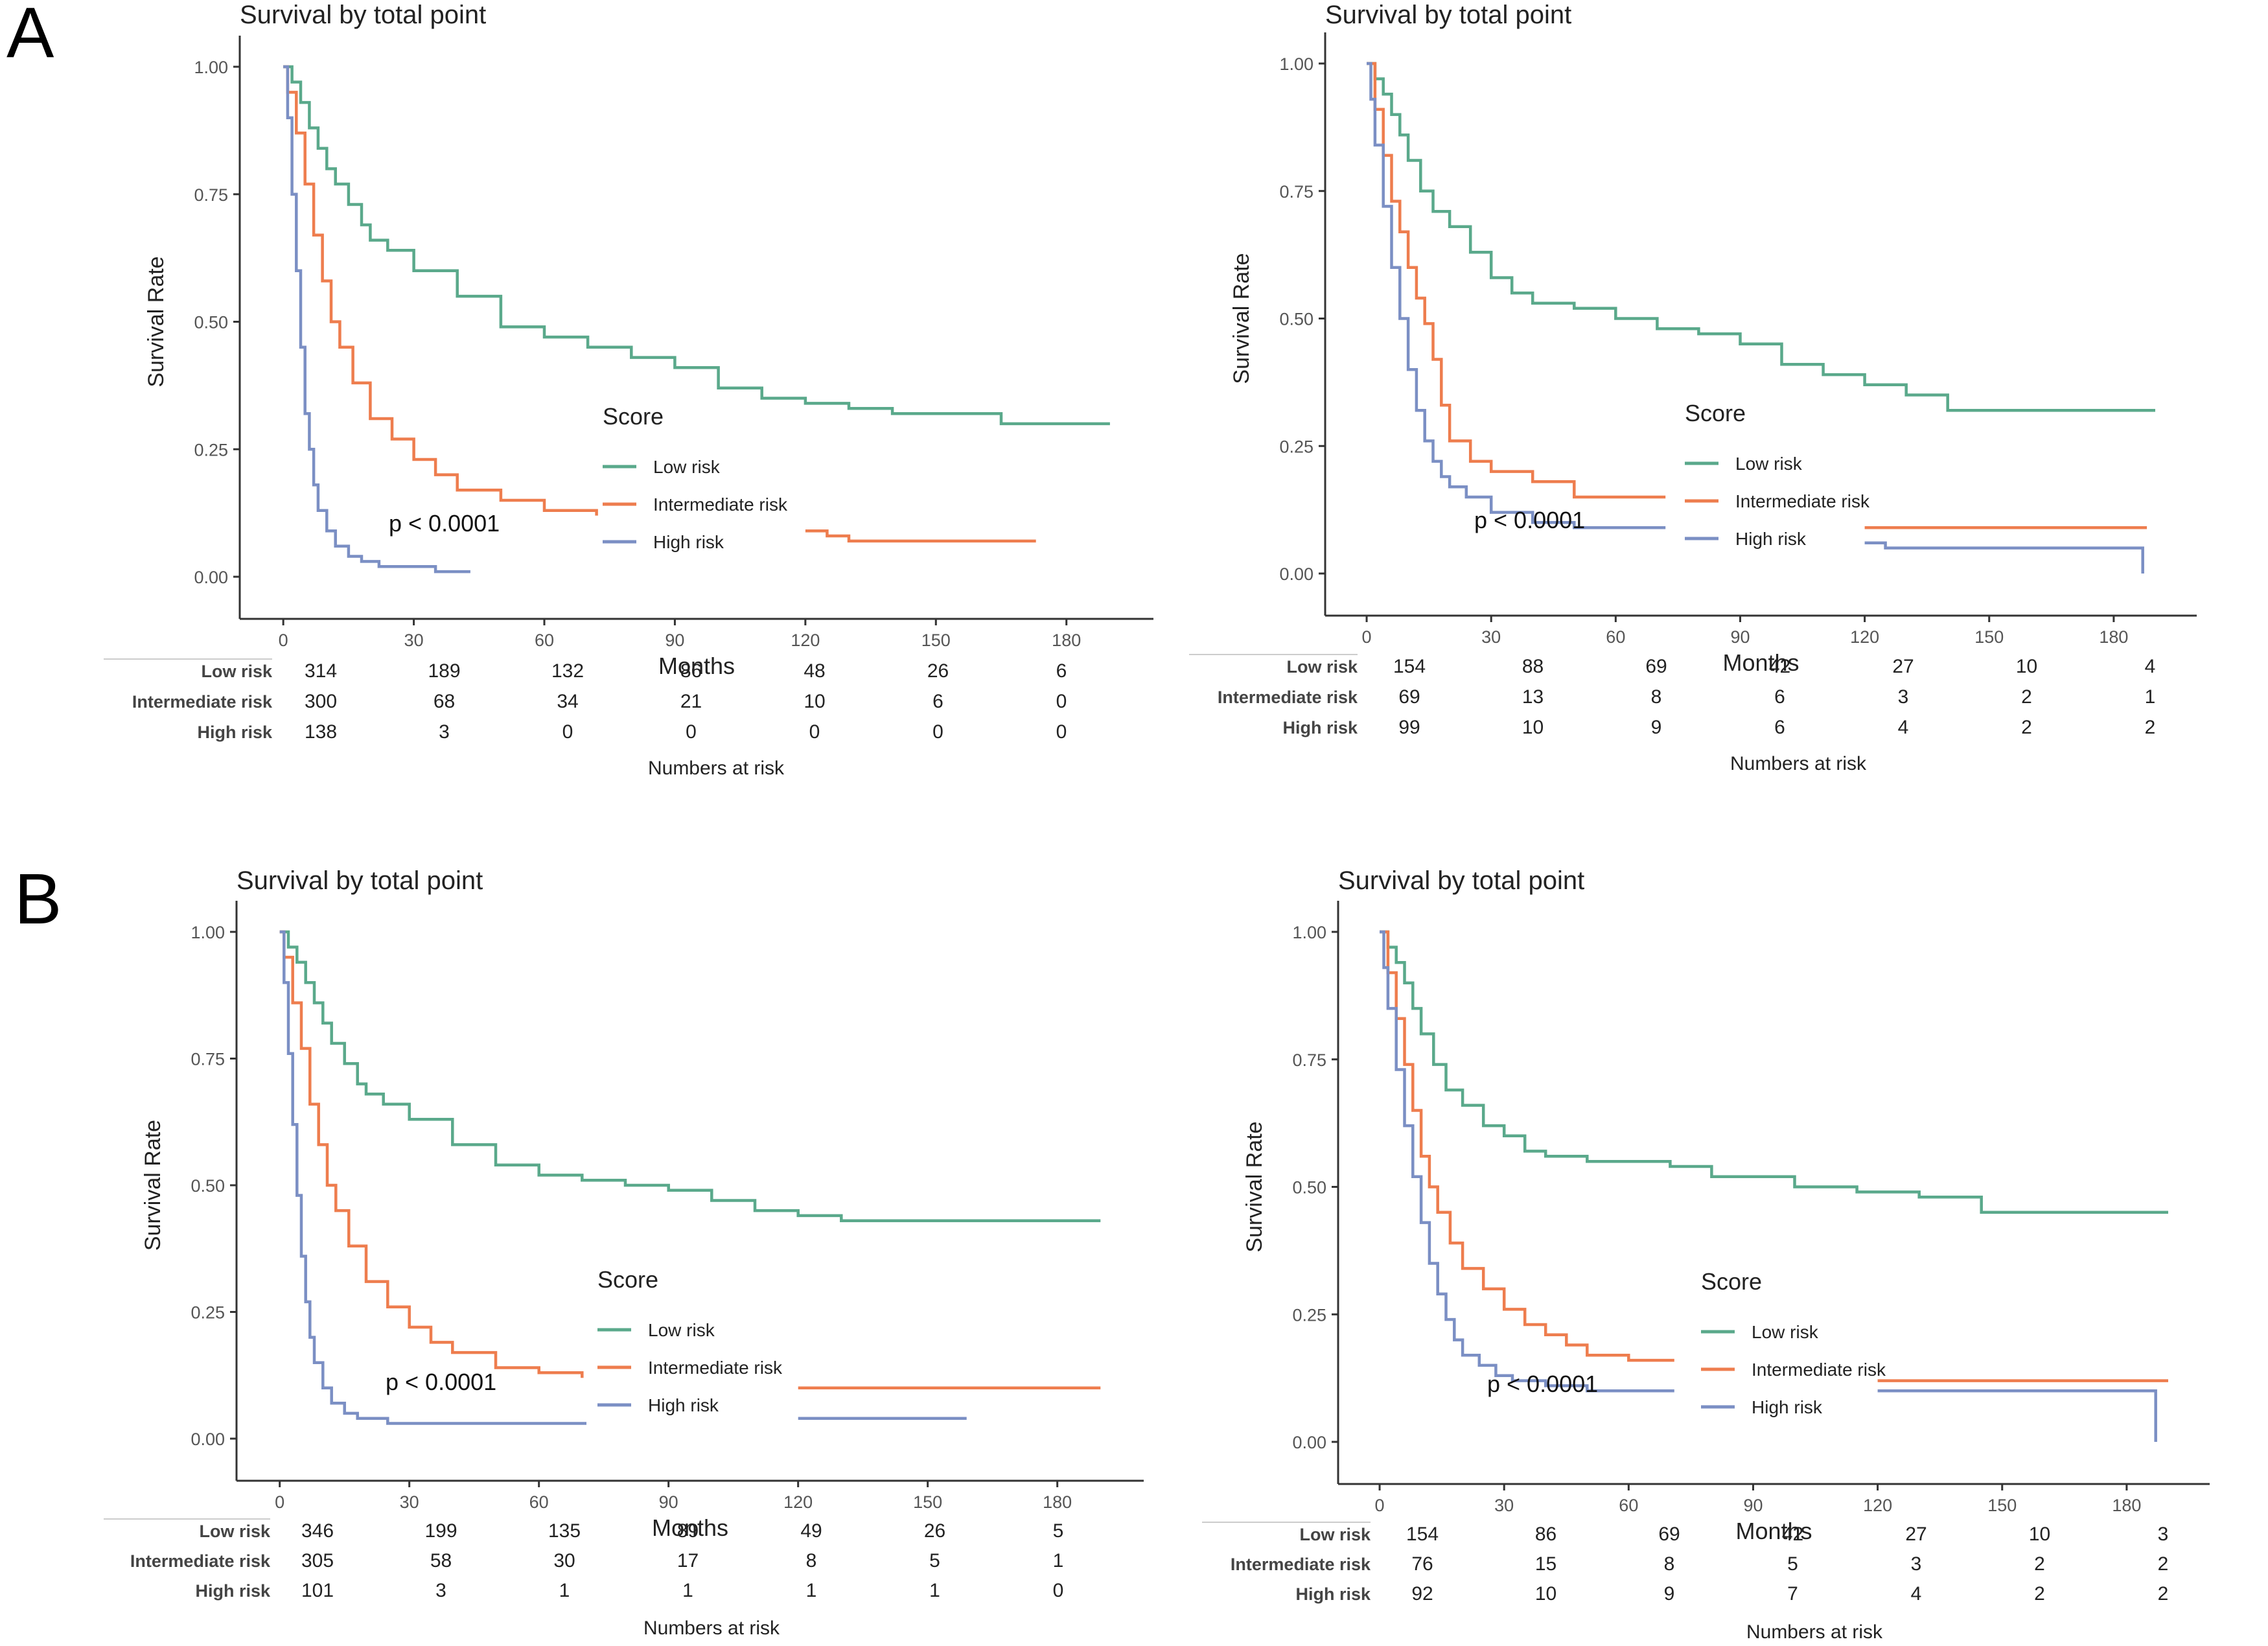  What do you see at coordinates (688, 1561) in the screenshot?
I see `risk-table-cell: 17` at bounding box center [688, 1561].